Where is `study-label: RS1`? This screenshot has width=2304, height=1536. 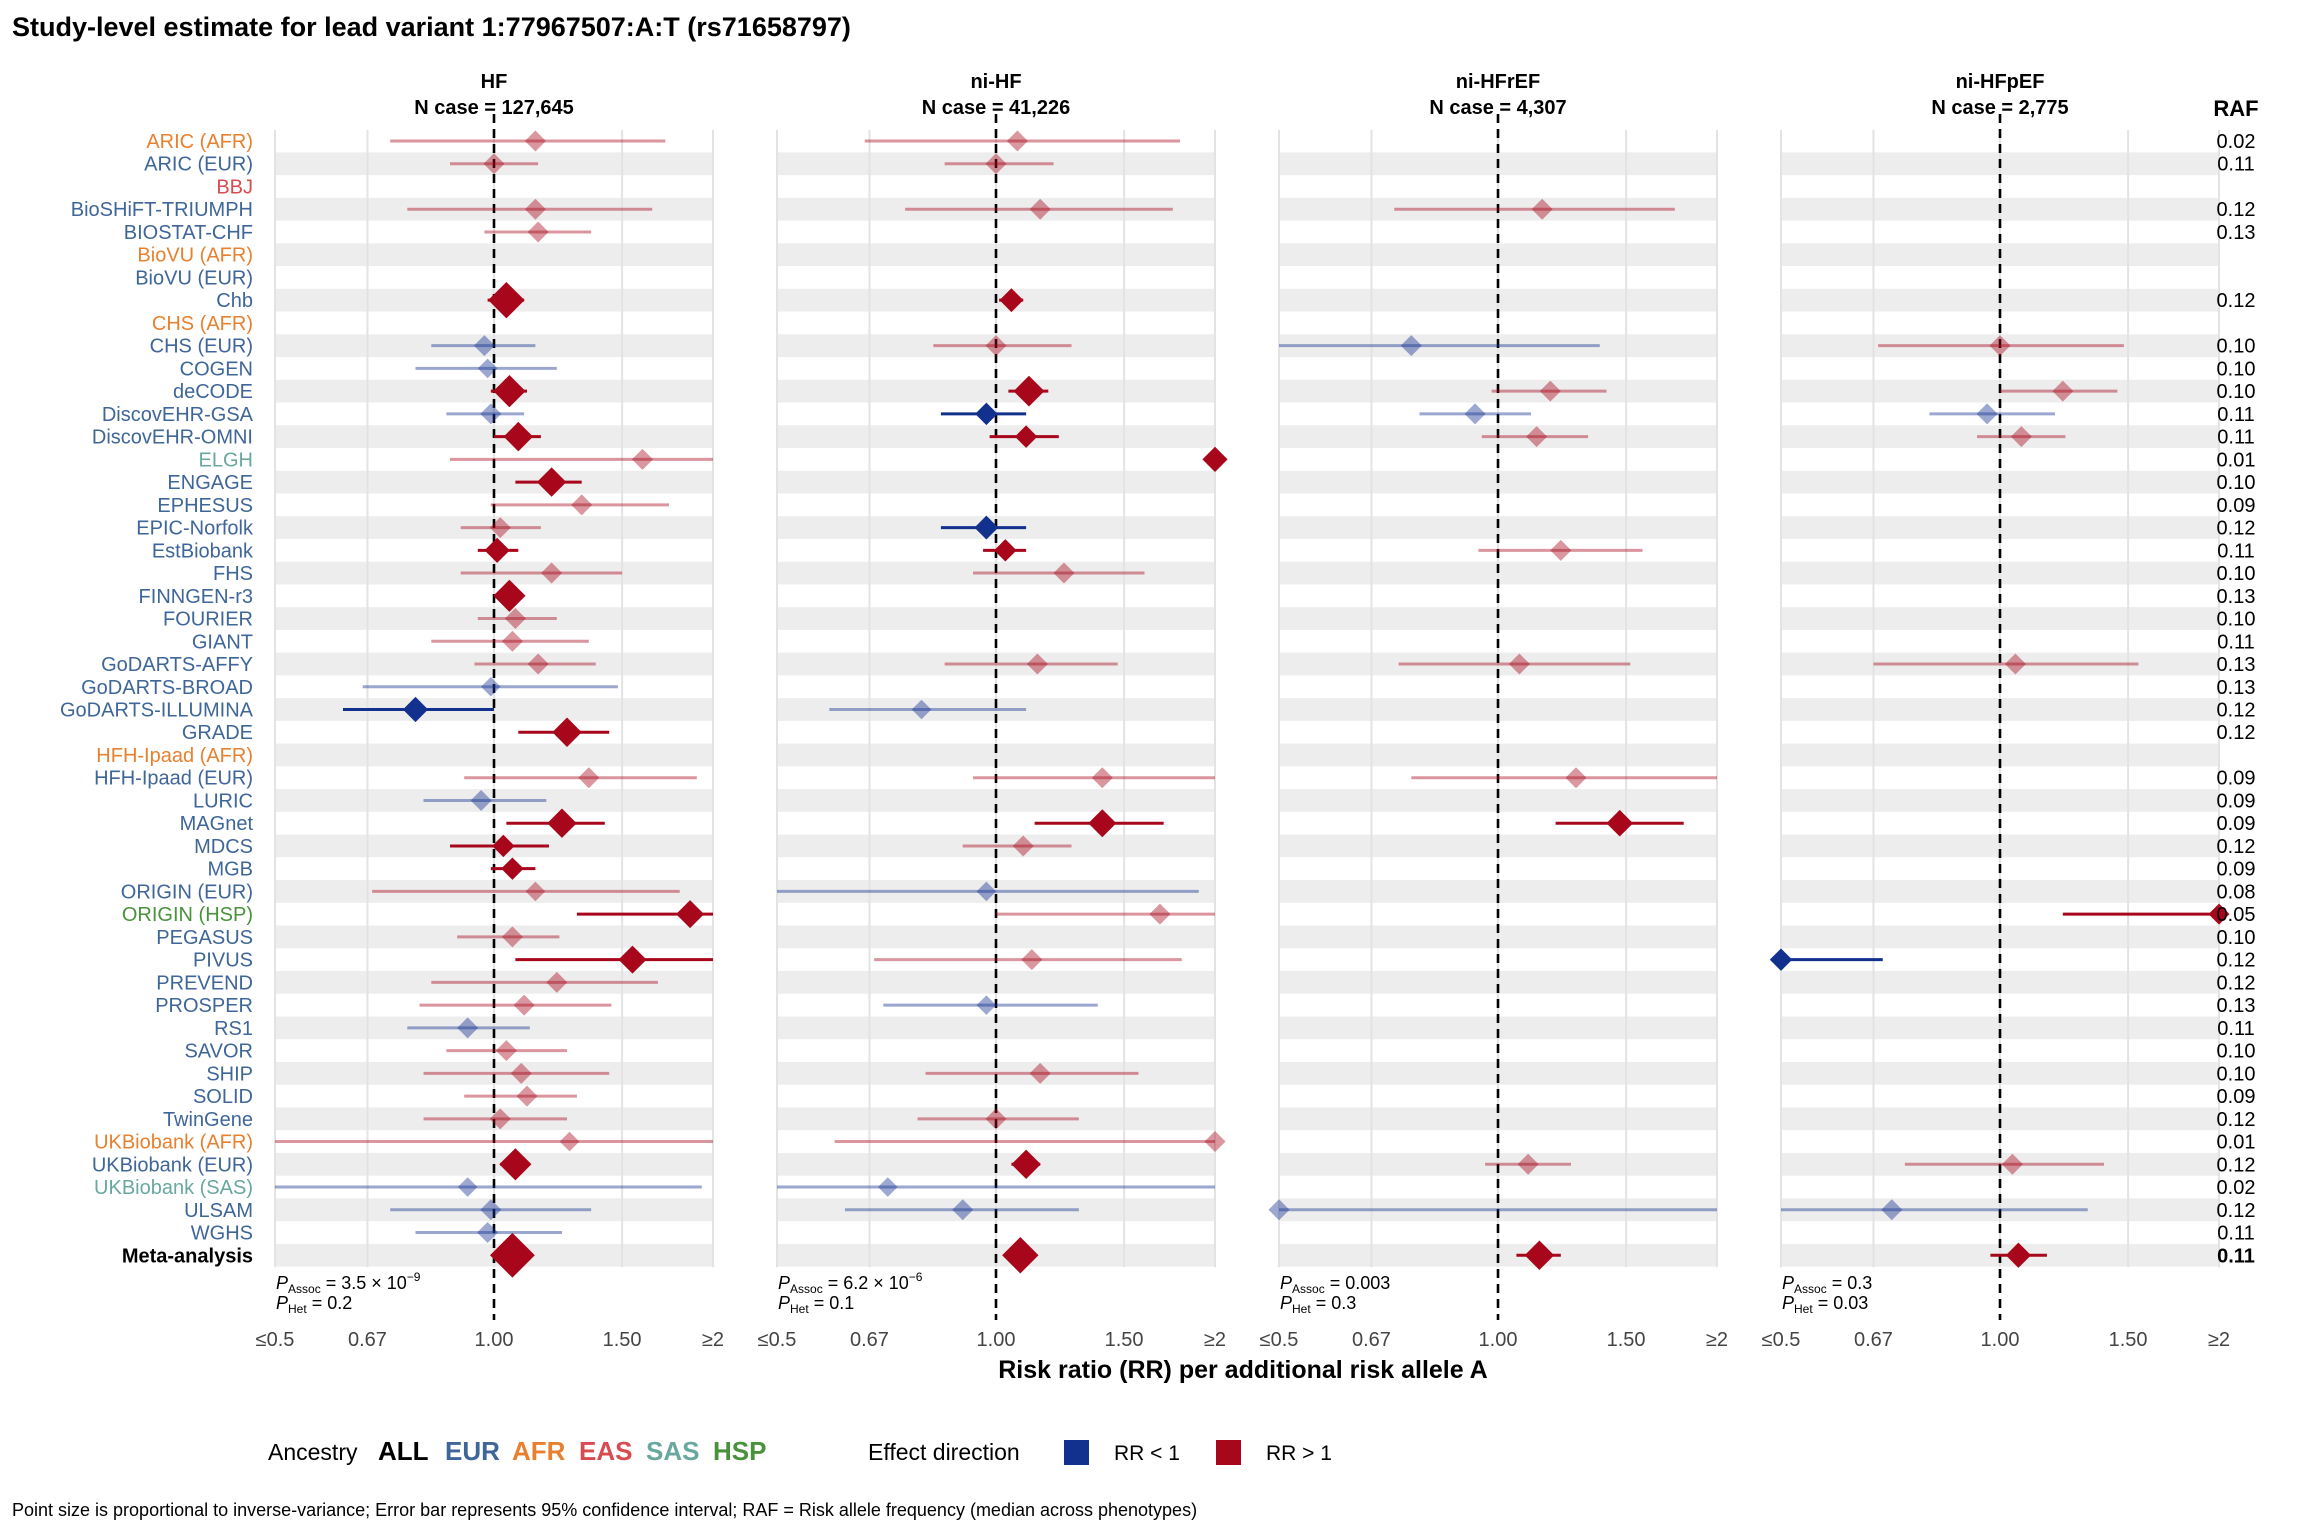
study-label: RS1 is located at coordinates (233, 1029).